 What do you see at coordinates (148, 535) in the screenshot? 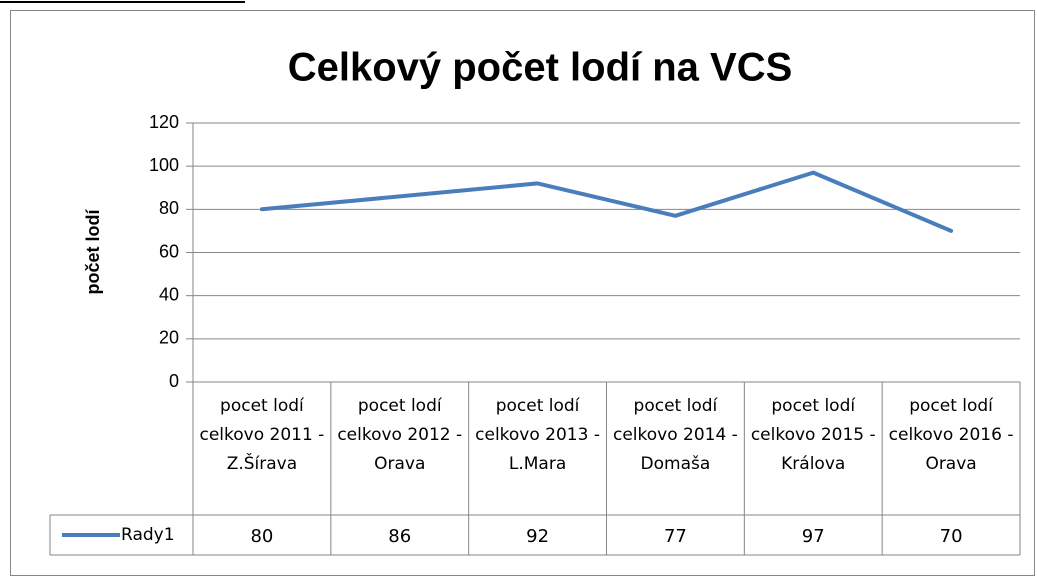
I see `legend-label: Rady1` at bounding box center [148, 535].